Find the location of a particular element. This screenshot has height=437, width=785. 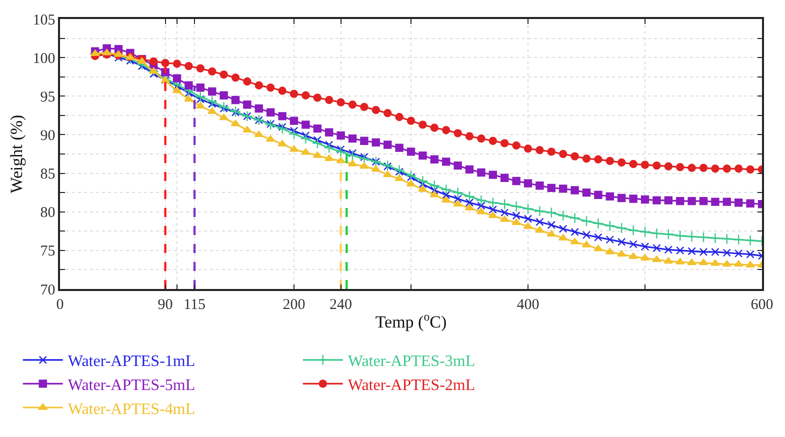

x-tick-label: 0 is located at coordinates (60, 304).